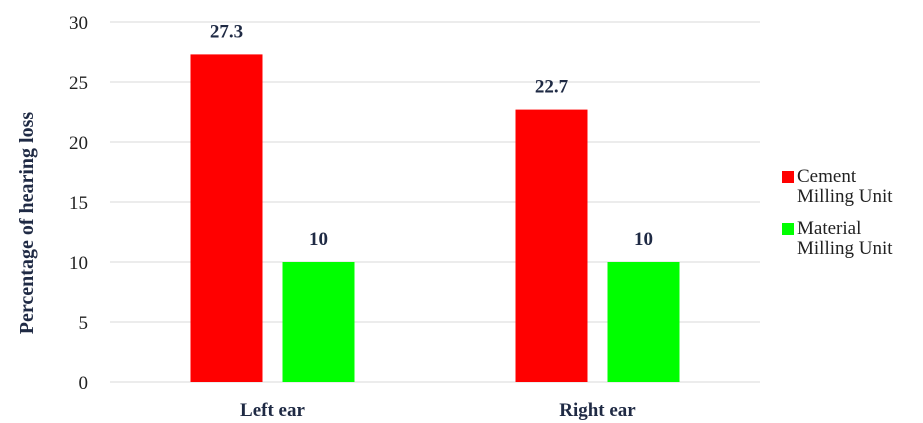  What do you see at coordinates (78, 263) in the screenshot?
I see `y-tick-label: 10` at bounding box center [78, 263].